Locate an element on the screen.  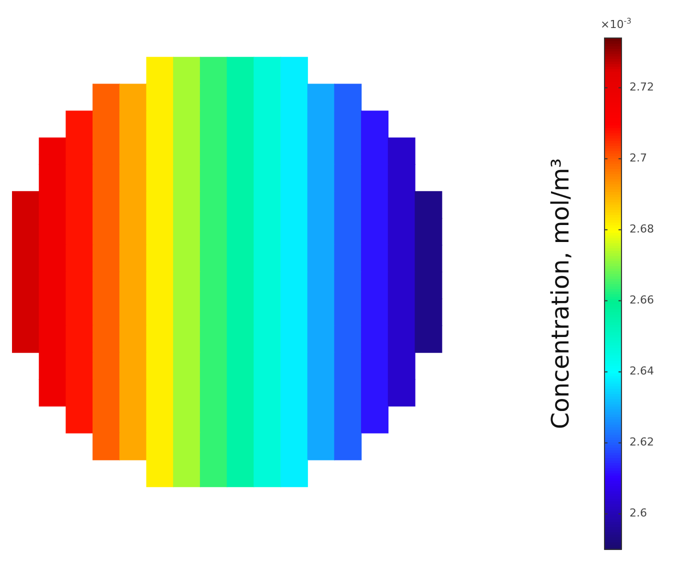
color-bar-label: 2.72 is located at coordinates (642, 87).